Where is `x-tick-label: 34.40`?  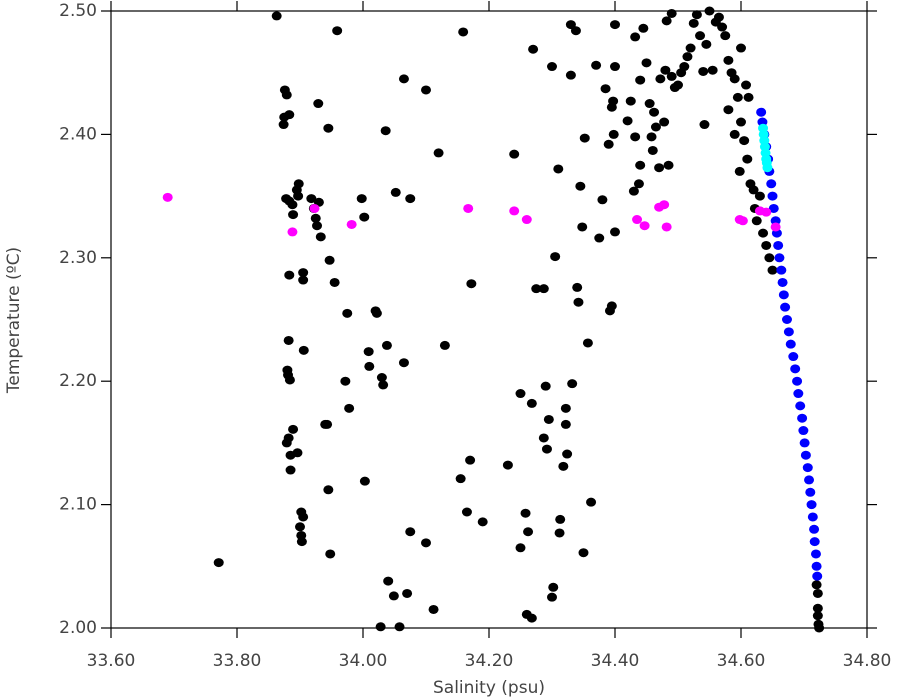 x-tick-label: 34.40 is located at coordinates (615, 661).